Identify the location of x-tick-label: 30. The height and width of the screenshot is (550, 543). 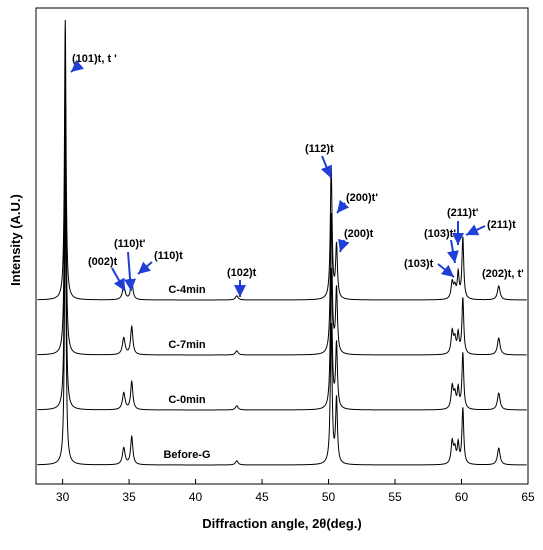
(63, 497).